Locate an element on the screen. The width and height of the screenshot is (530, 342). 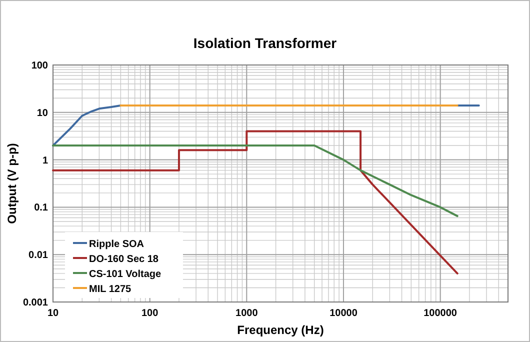
legend-label: MIL 1275 is located at coordinates (110, 289).